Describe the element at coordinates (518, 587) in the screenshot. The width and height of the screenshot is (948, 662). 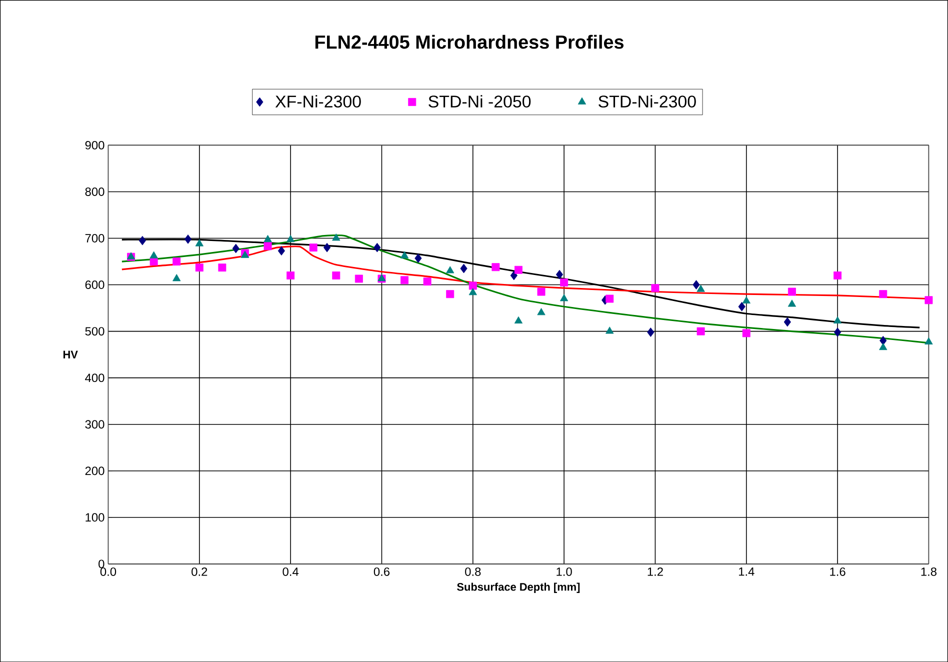
I see `x-axis-title: Subsurface Depth [mm]` at that location.